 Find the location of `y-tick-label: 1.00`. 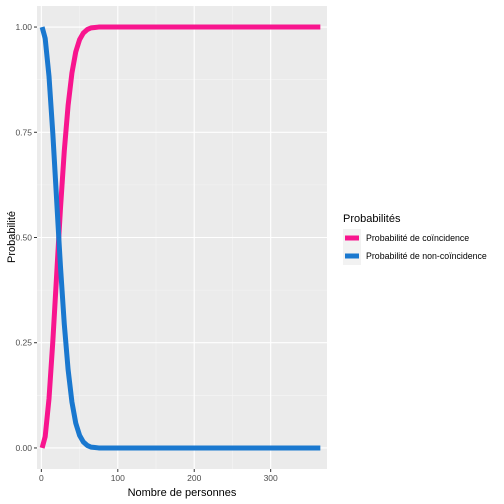

y-tick-label: 1.00 is located at coordinates (23, 27).